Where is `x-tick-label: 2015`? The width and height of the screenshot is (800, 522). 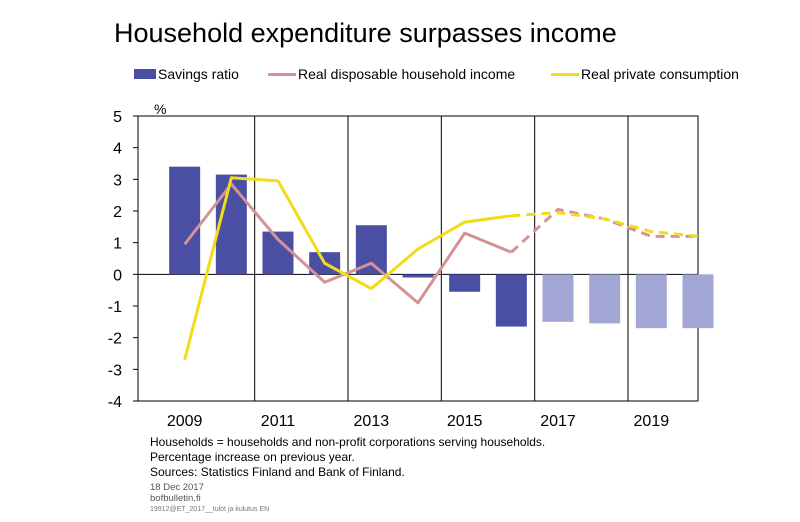
x-tick-label: 2015 is located at coordinates (465, 421).